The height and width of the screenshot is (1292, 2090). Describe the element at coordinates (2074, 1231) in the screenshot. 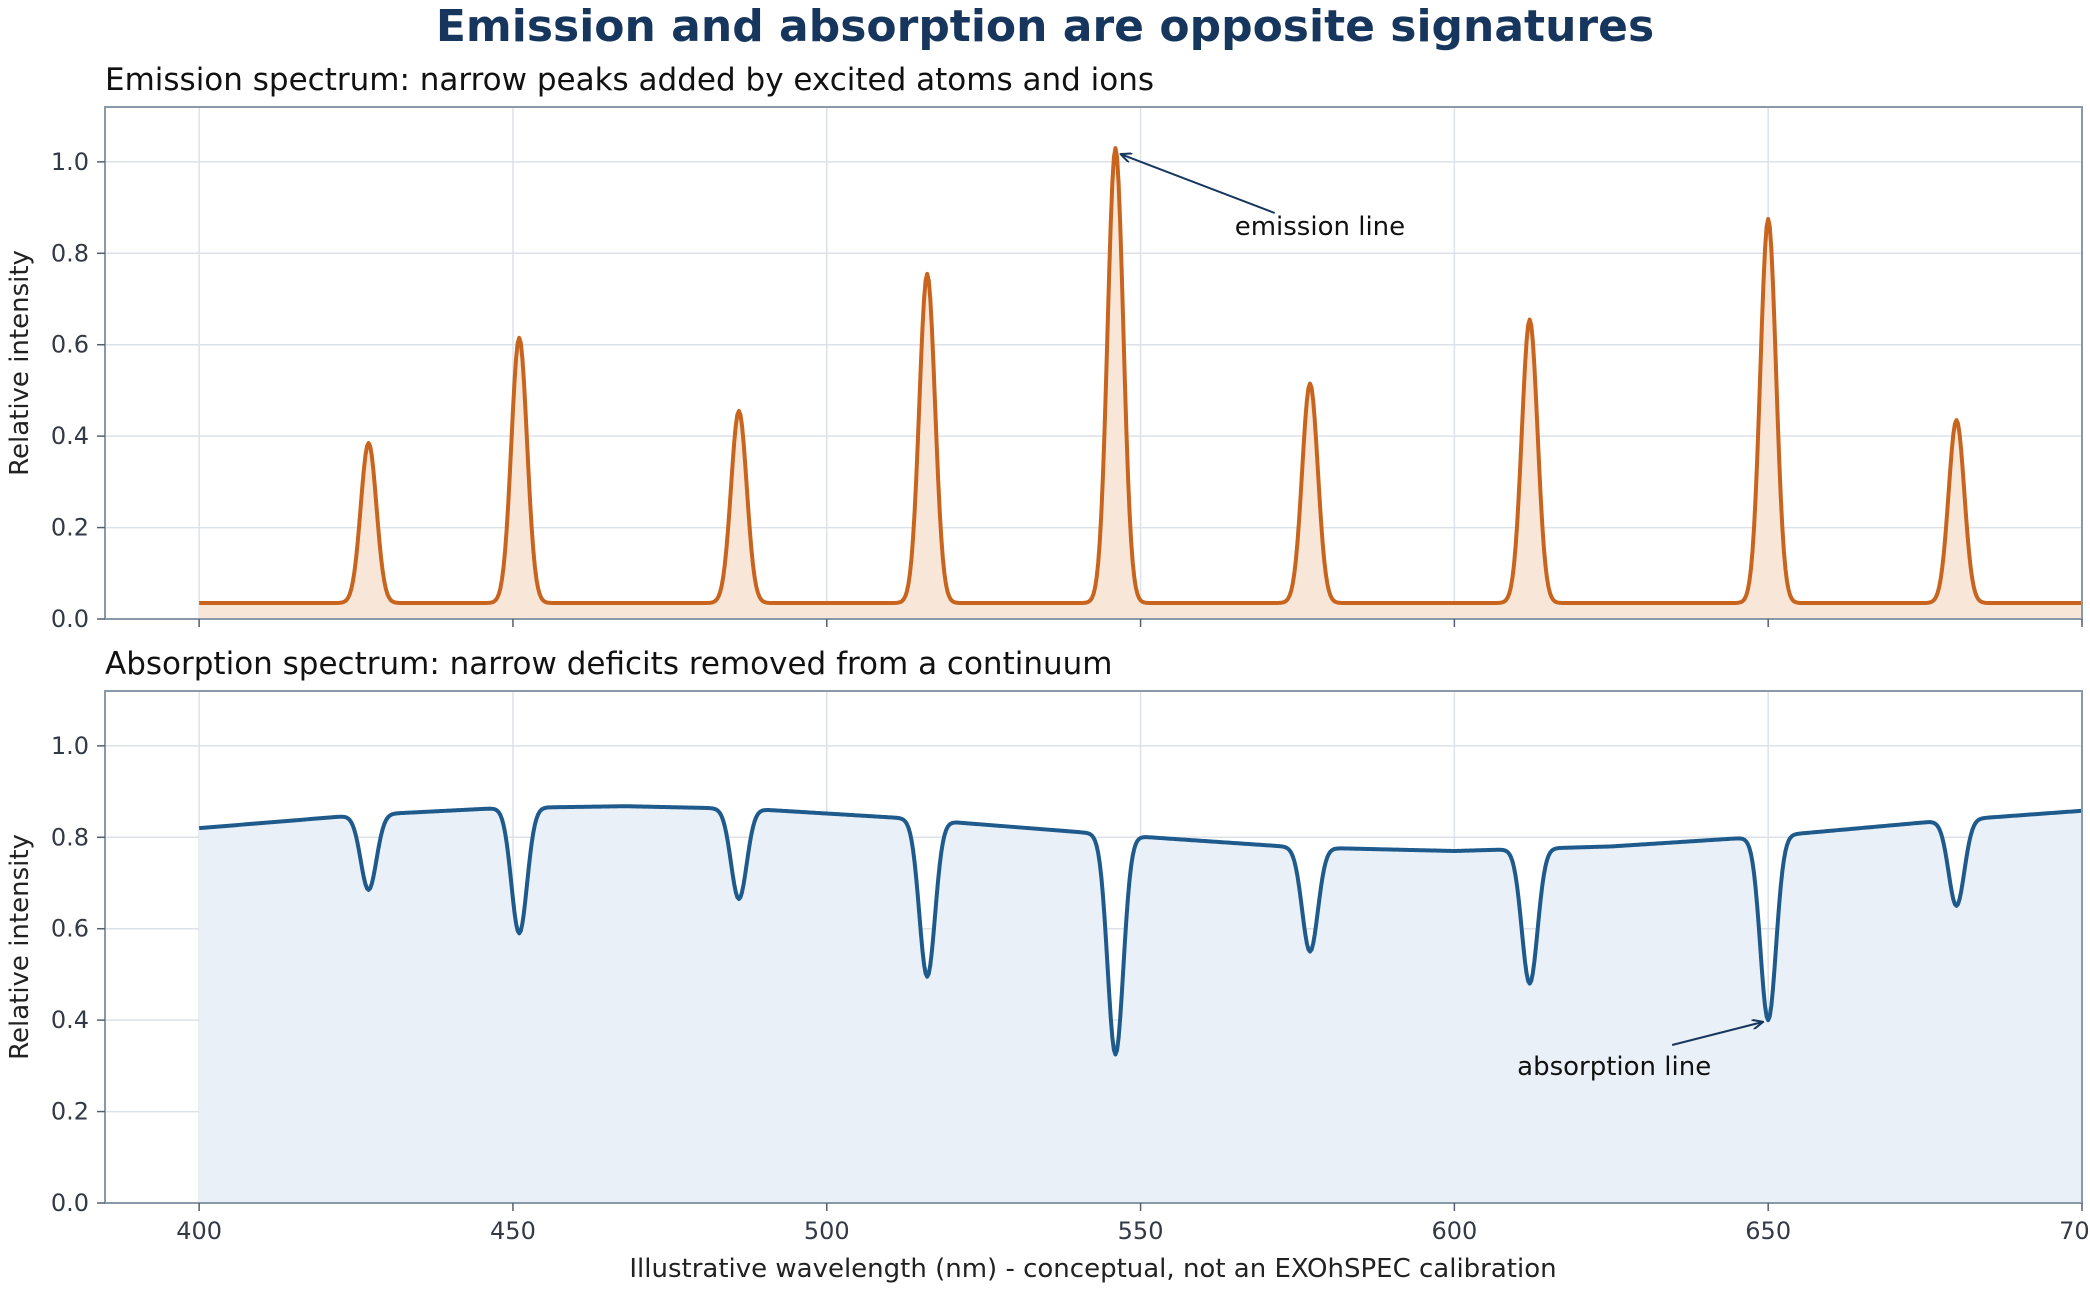

I see `x-tick-label: 700` at that location.